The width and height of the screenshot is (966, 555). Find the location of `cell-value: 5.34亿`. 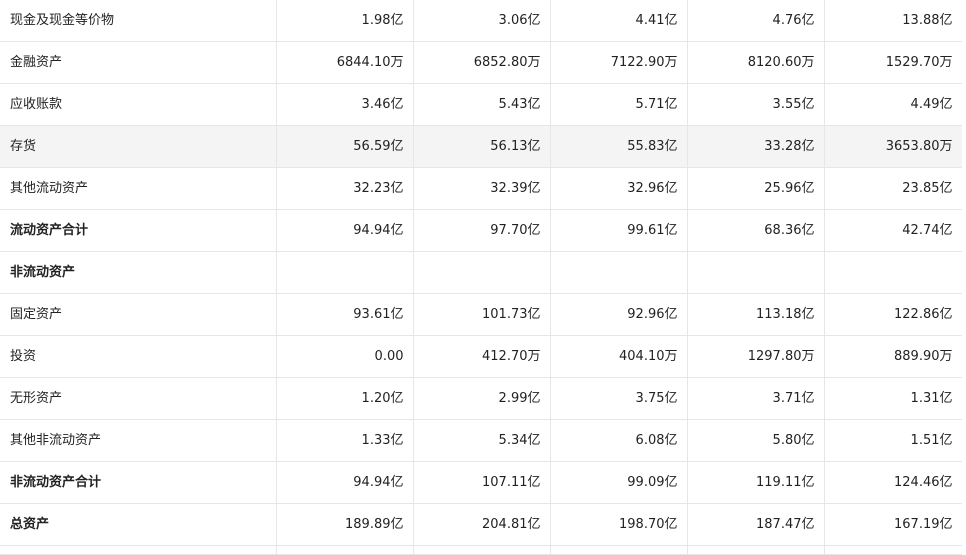

cell-value: 5.34亿 is located at coordinates (482, 440).